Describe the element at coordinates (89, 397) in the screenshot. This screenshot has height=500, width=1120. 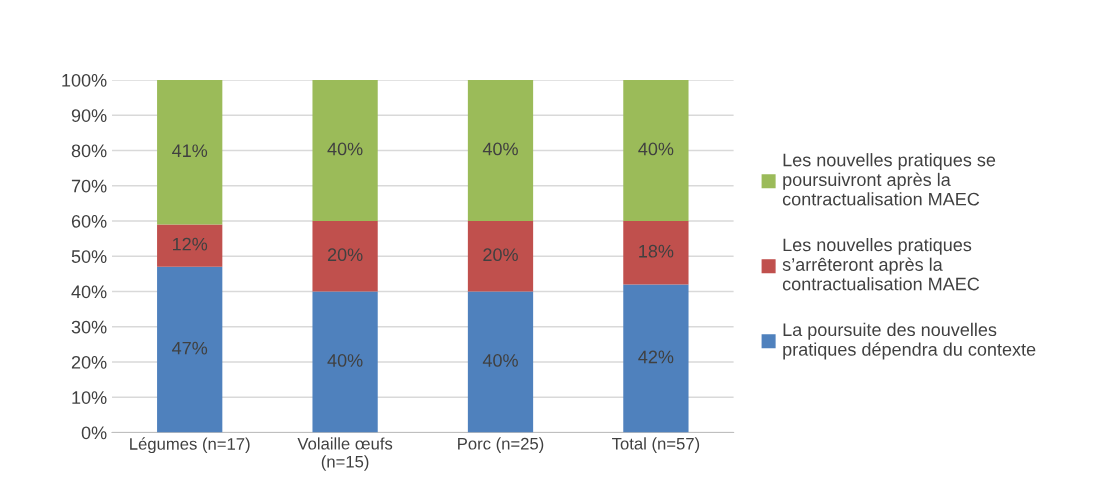
I see `y-tick-label: 10%` at that location.